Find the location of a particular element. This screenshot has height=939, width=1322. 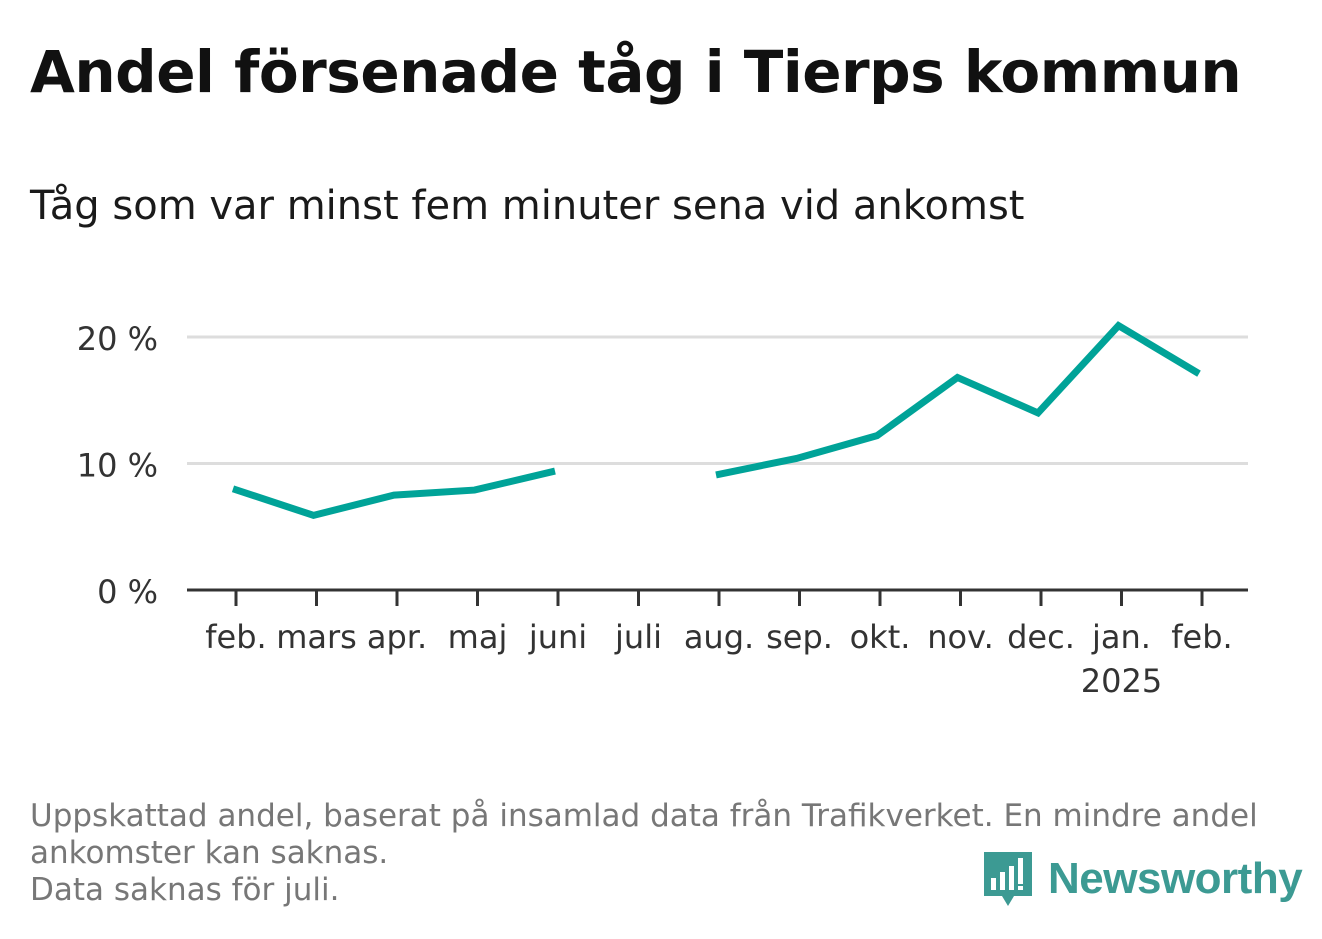

x-tick-label: juni is located at coordinates (557, 637).